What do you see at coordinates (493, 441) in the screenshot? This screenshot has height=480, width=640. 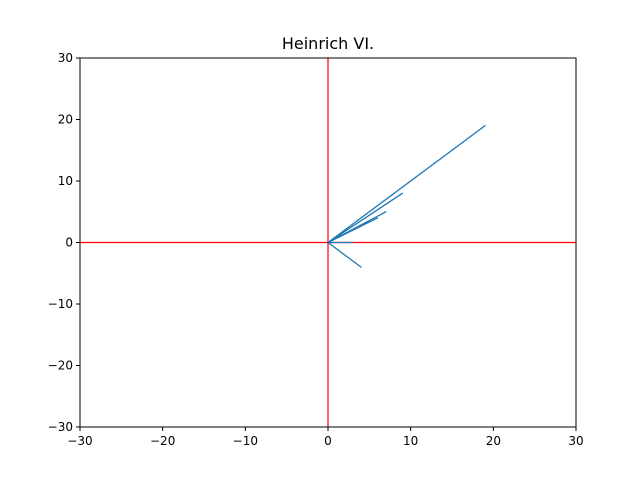 I see `x-tick-label: 20` at bounding box center [493, 441].